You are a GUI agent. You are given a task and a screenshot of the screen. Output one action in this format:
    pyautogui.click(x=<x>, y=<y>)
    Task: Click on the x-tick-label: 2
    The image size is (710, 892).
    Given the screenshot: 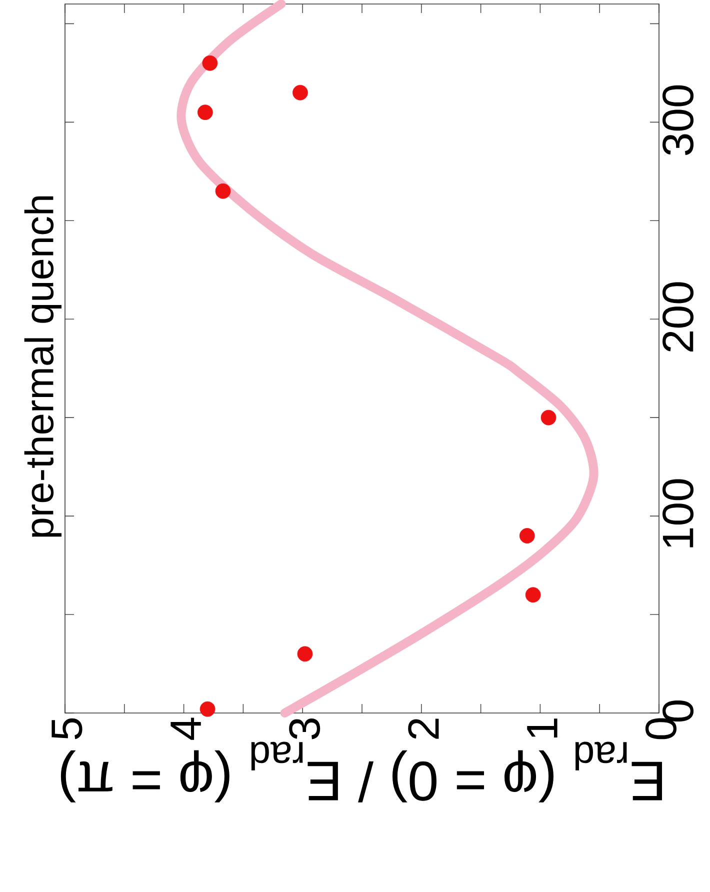 What is the action you would take?
    pyautogui.click(x=423, y=728)
    